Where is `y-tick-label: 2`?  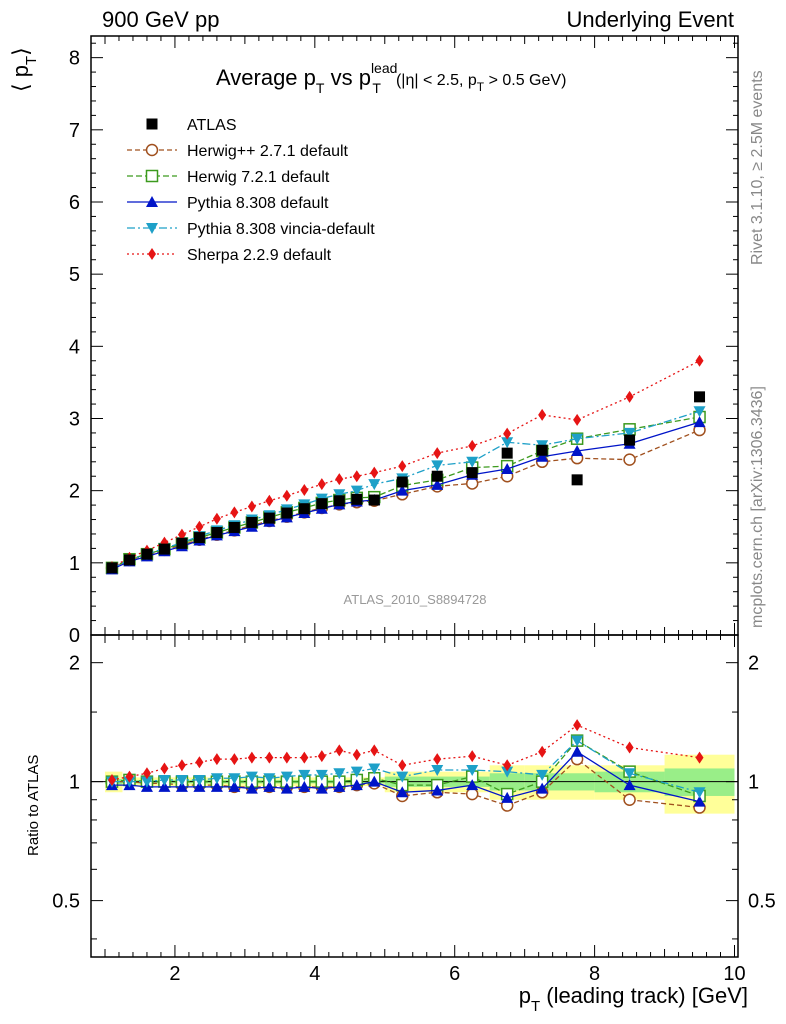 y-tick-label: 2 is located at coordinates (74, 492).